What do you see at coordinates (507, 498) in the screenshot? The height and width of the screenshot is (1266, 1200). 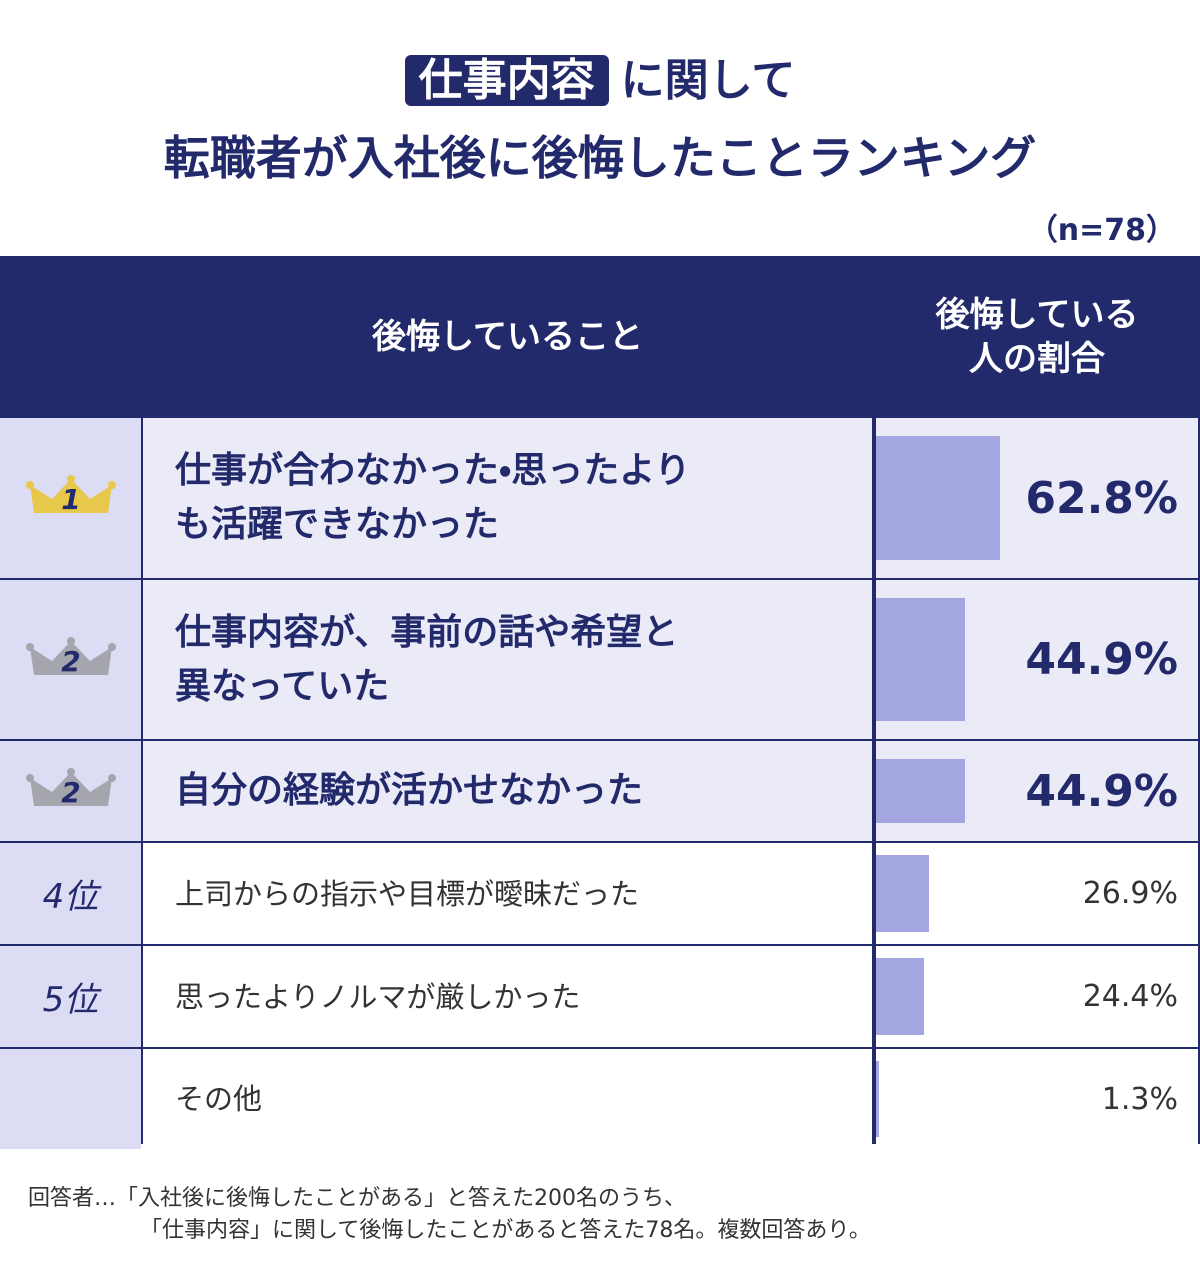 I see `item-cell: 仕事が合わなかった・思ったより も活躍できなかった` at bounding box center [507, 498].